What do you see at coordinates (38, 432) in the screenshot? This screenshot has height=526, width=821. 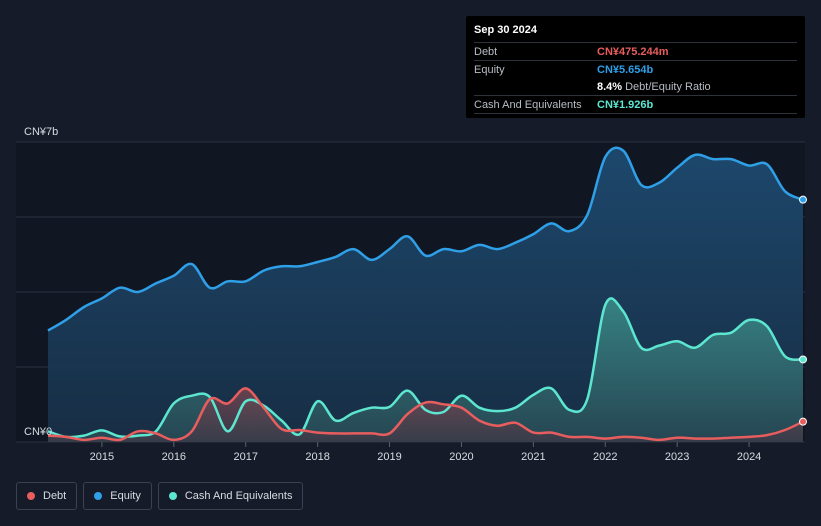 I see `y-axis-bottom-label: CN¥0` at bounding box center [38, 432].